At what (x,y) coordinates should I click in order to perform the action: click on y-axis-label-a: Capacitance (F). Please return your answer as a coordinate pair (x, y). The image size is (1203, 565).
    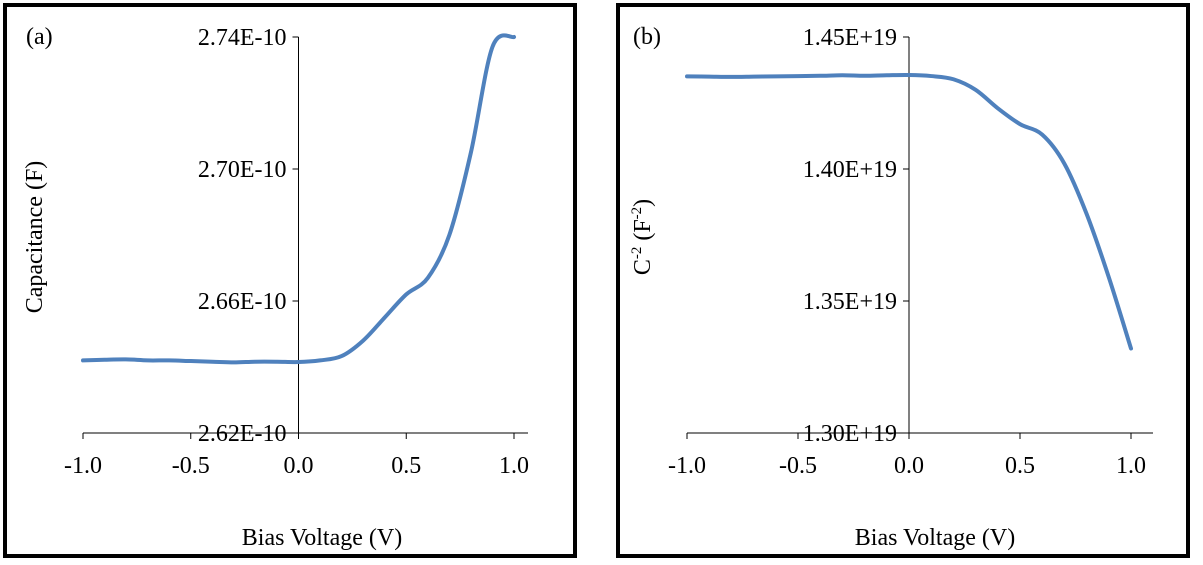
    Looking at the image, I should click on (35, 237).